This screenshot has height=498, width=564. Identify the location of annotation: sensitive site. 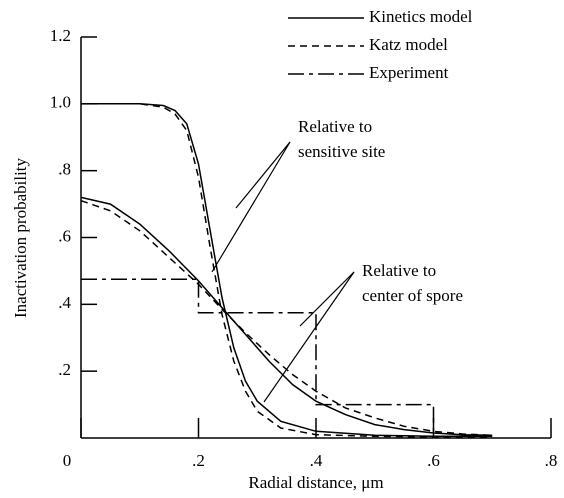
(341, 151).